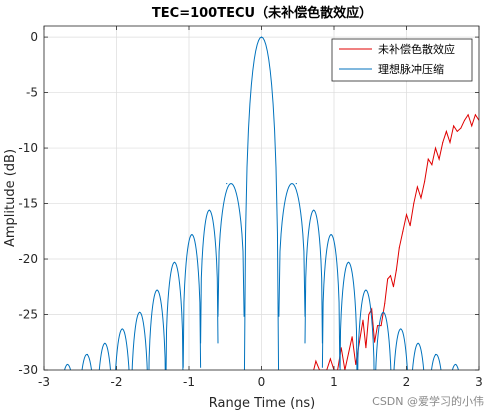 The width and height of the screenshot is (490, 411). I want to click on x-tick-label: -2, so click(117, 382).